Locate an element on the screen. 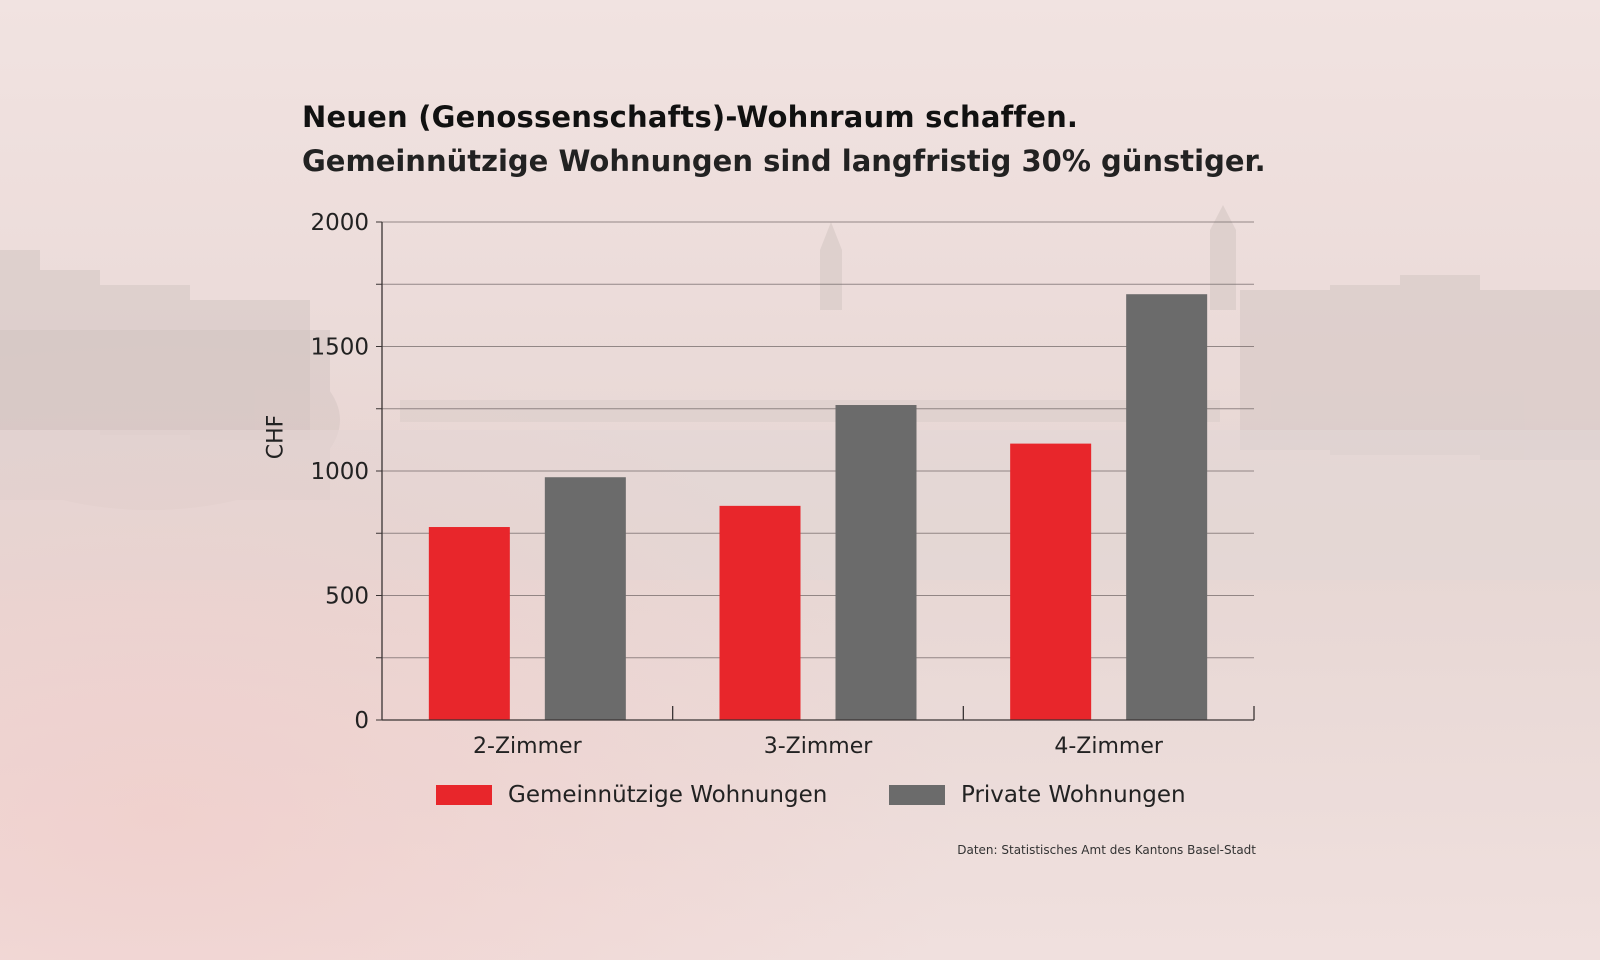 The image size is (1600, 960). y-tick-labels: 0 500 1000 1500 2000 is located at coordinates (339, 472).